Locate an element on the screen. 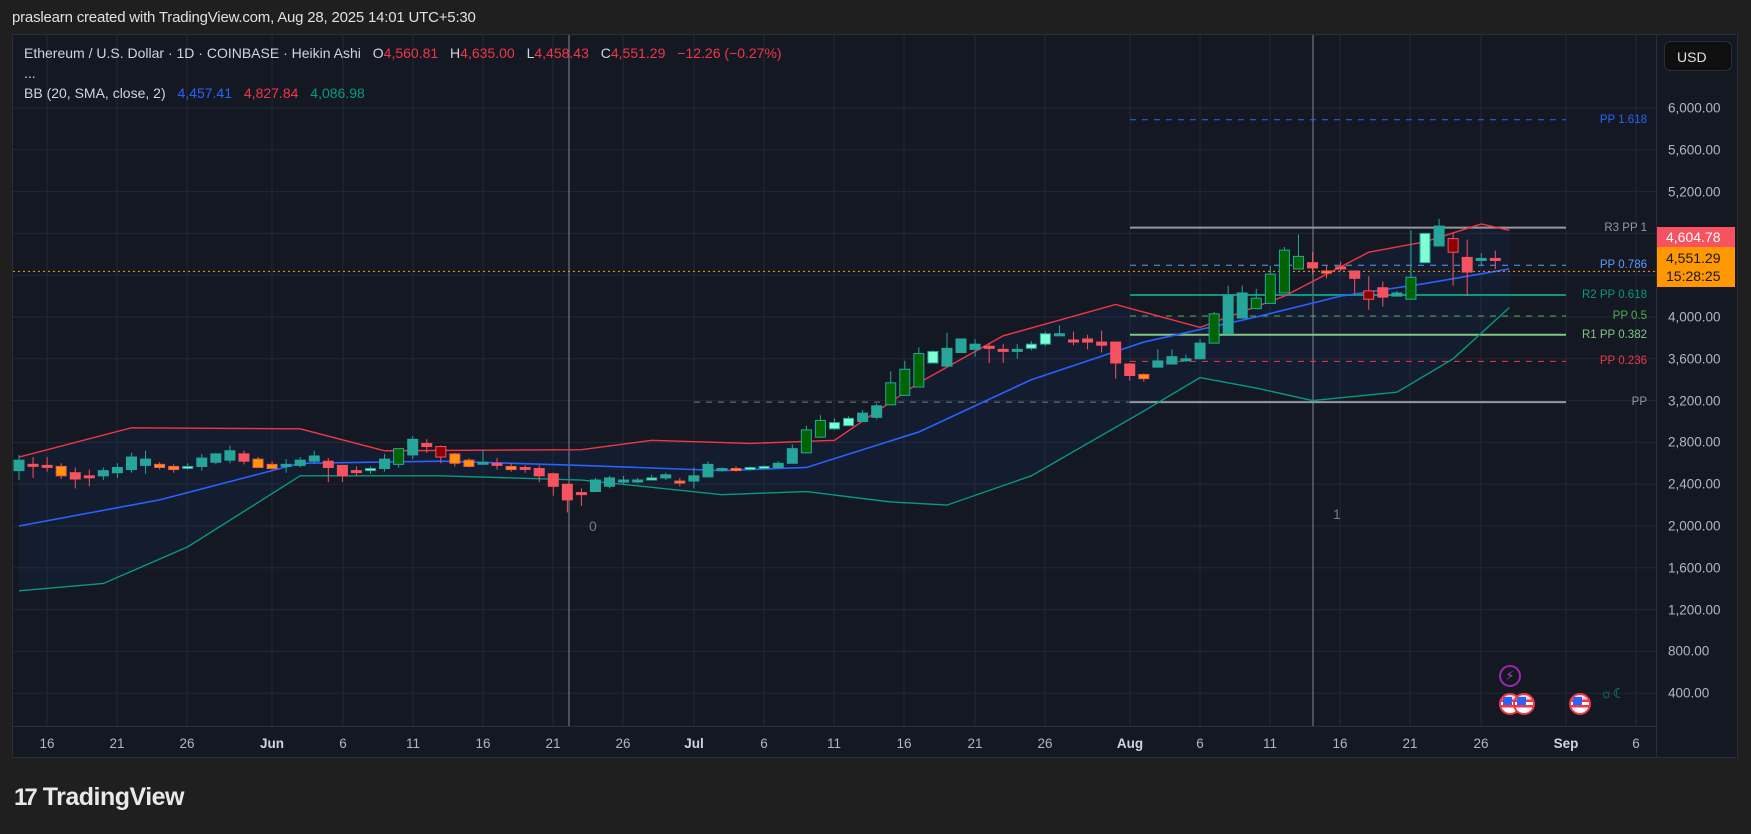  price-axis-label: 2,000.00 is located at coordinates (1694, 526).